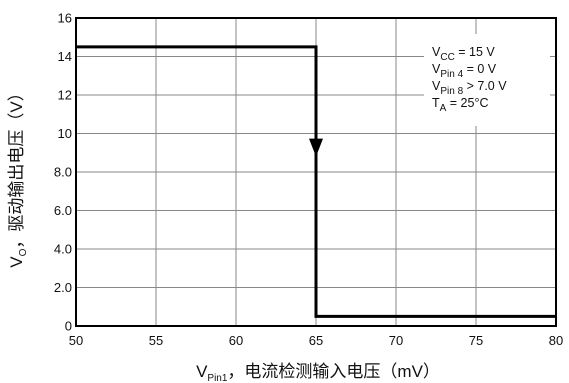 This screenshot has width=569, height=383. I want to click on arrow-down-icon, so click(316, 147).